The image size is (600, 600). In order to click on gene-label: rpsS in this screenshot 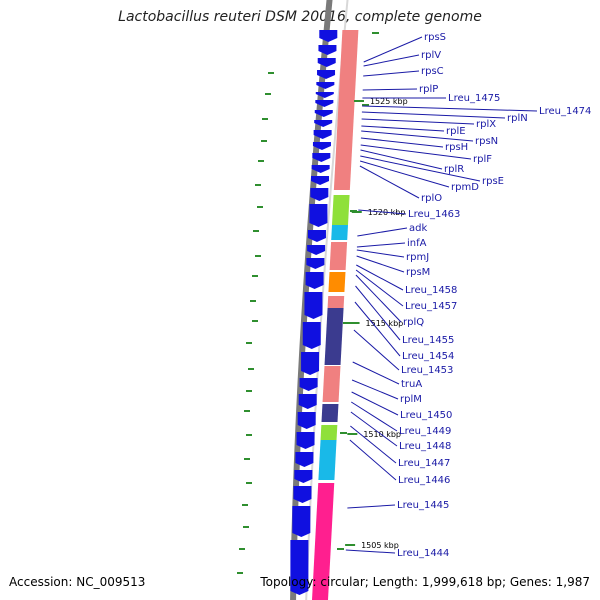, I will do `click(435, 37)`.